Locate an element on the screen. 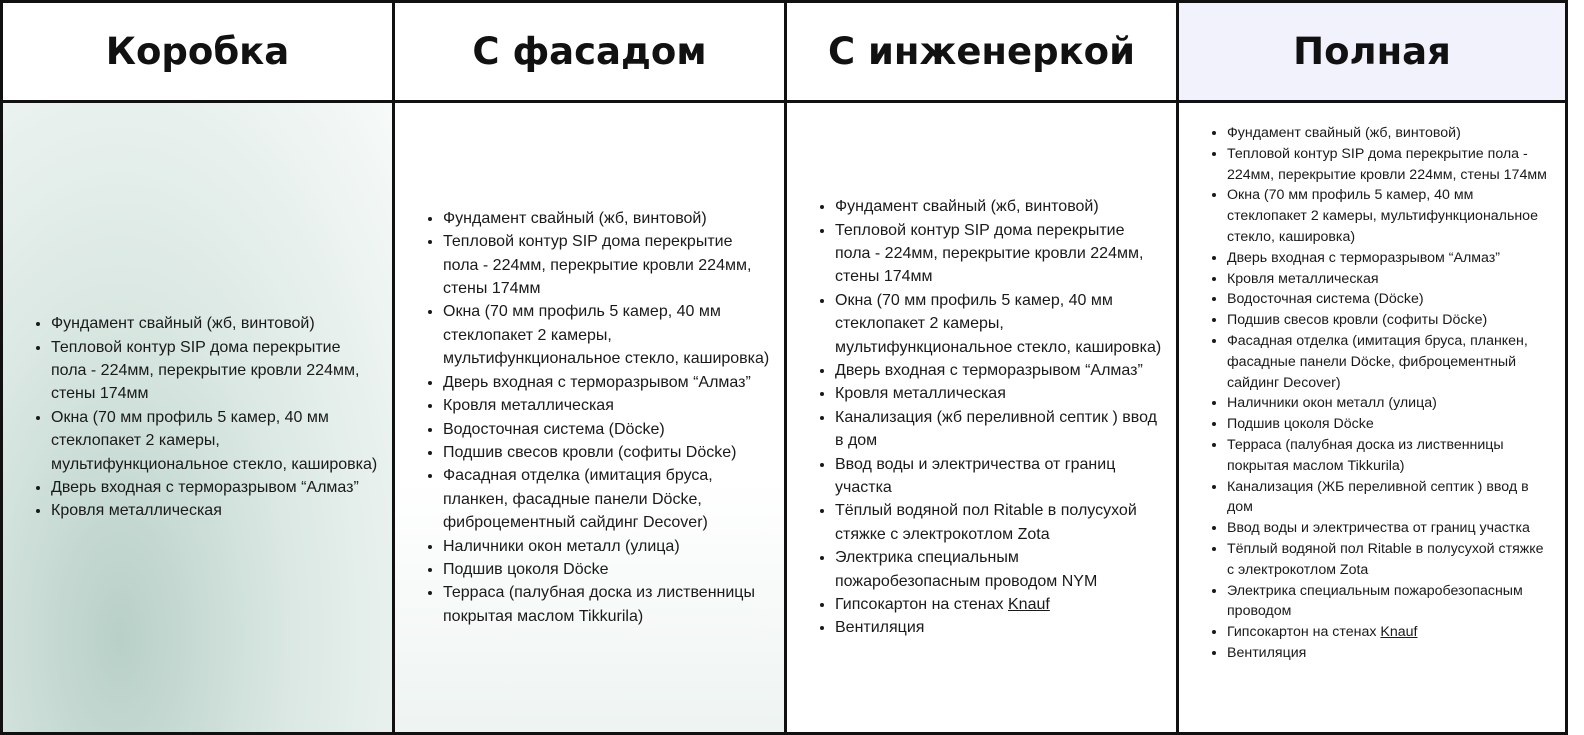  package-title: С инженеркой is located at coordinates (981, 53).